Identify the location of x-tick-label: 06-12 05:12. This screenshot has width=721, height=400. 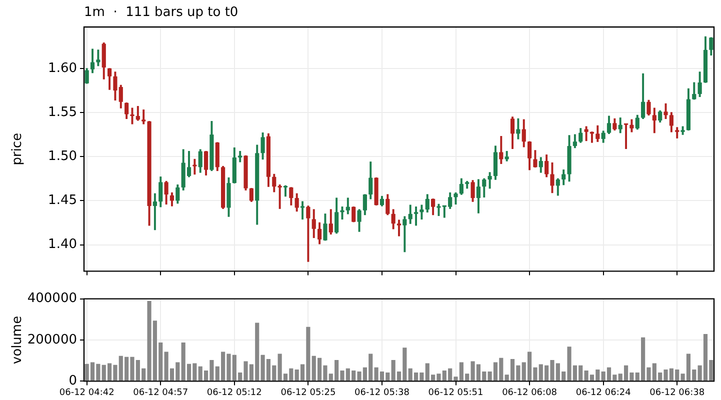
(234, 393).